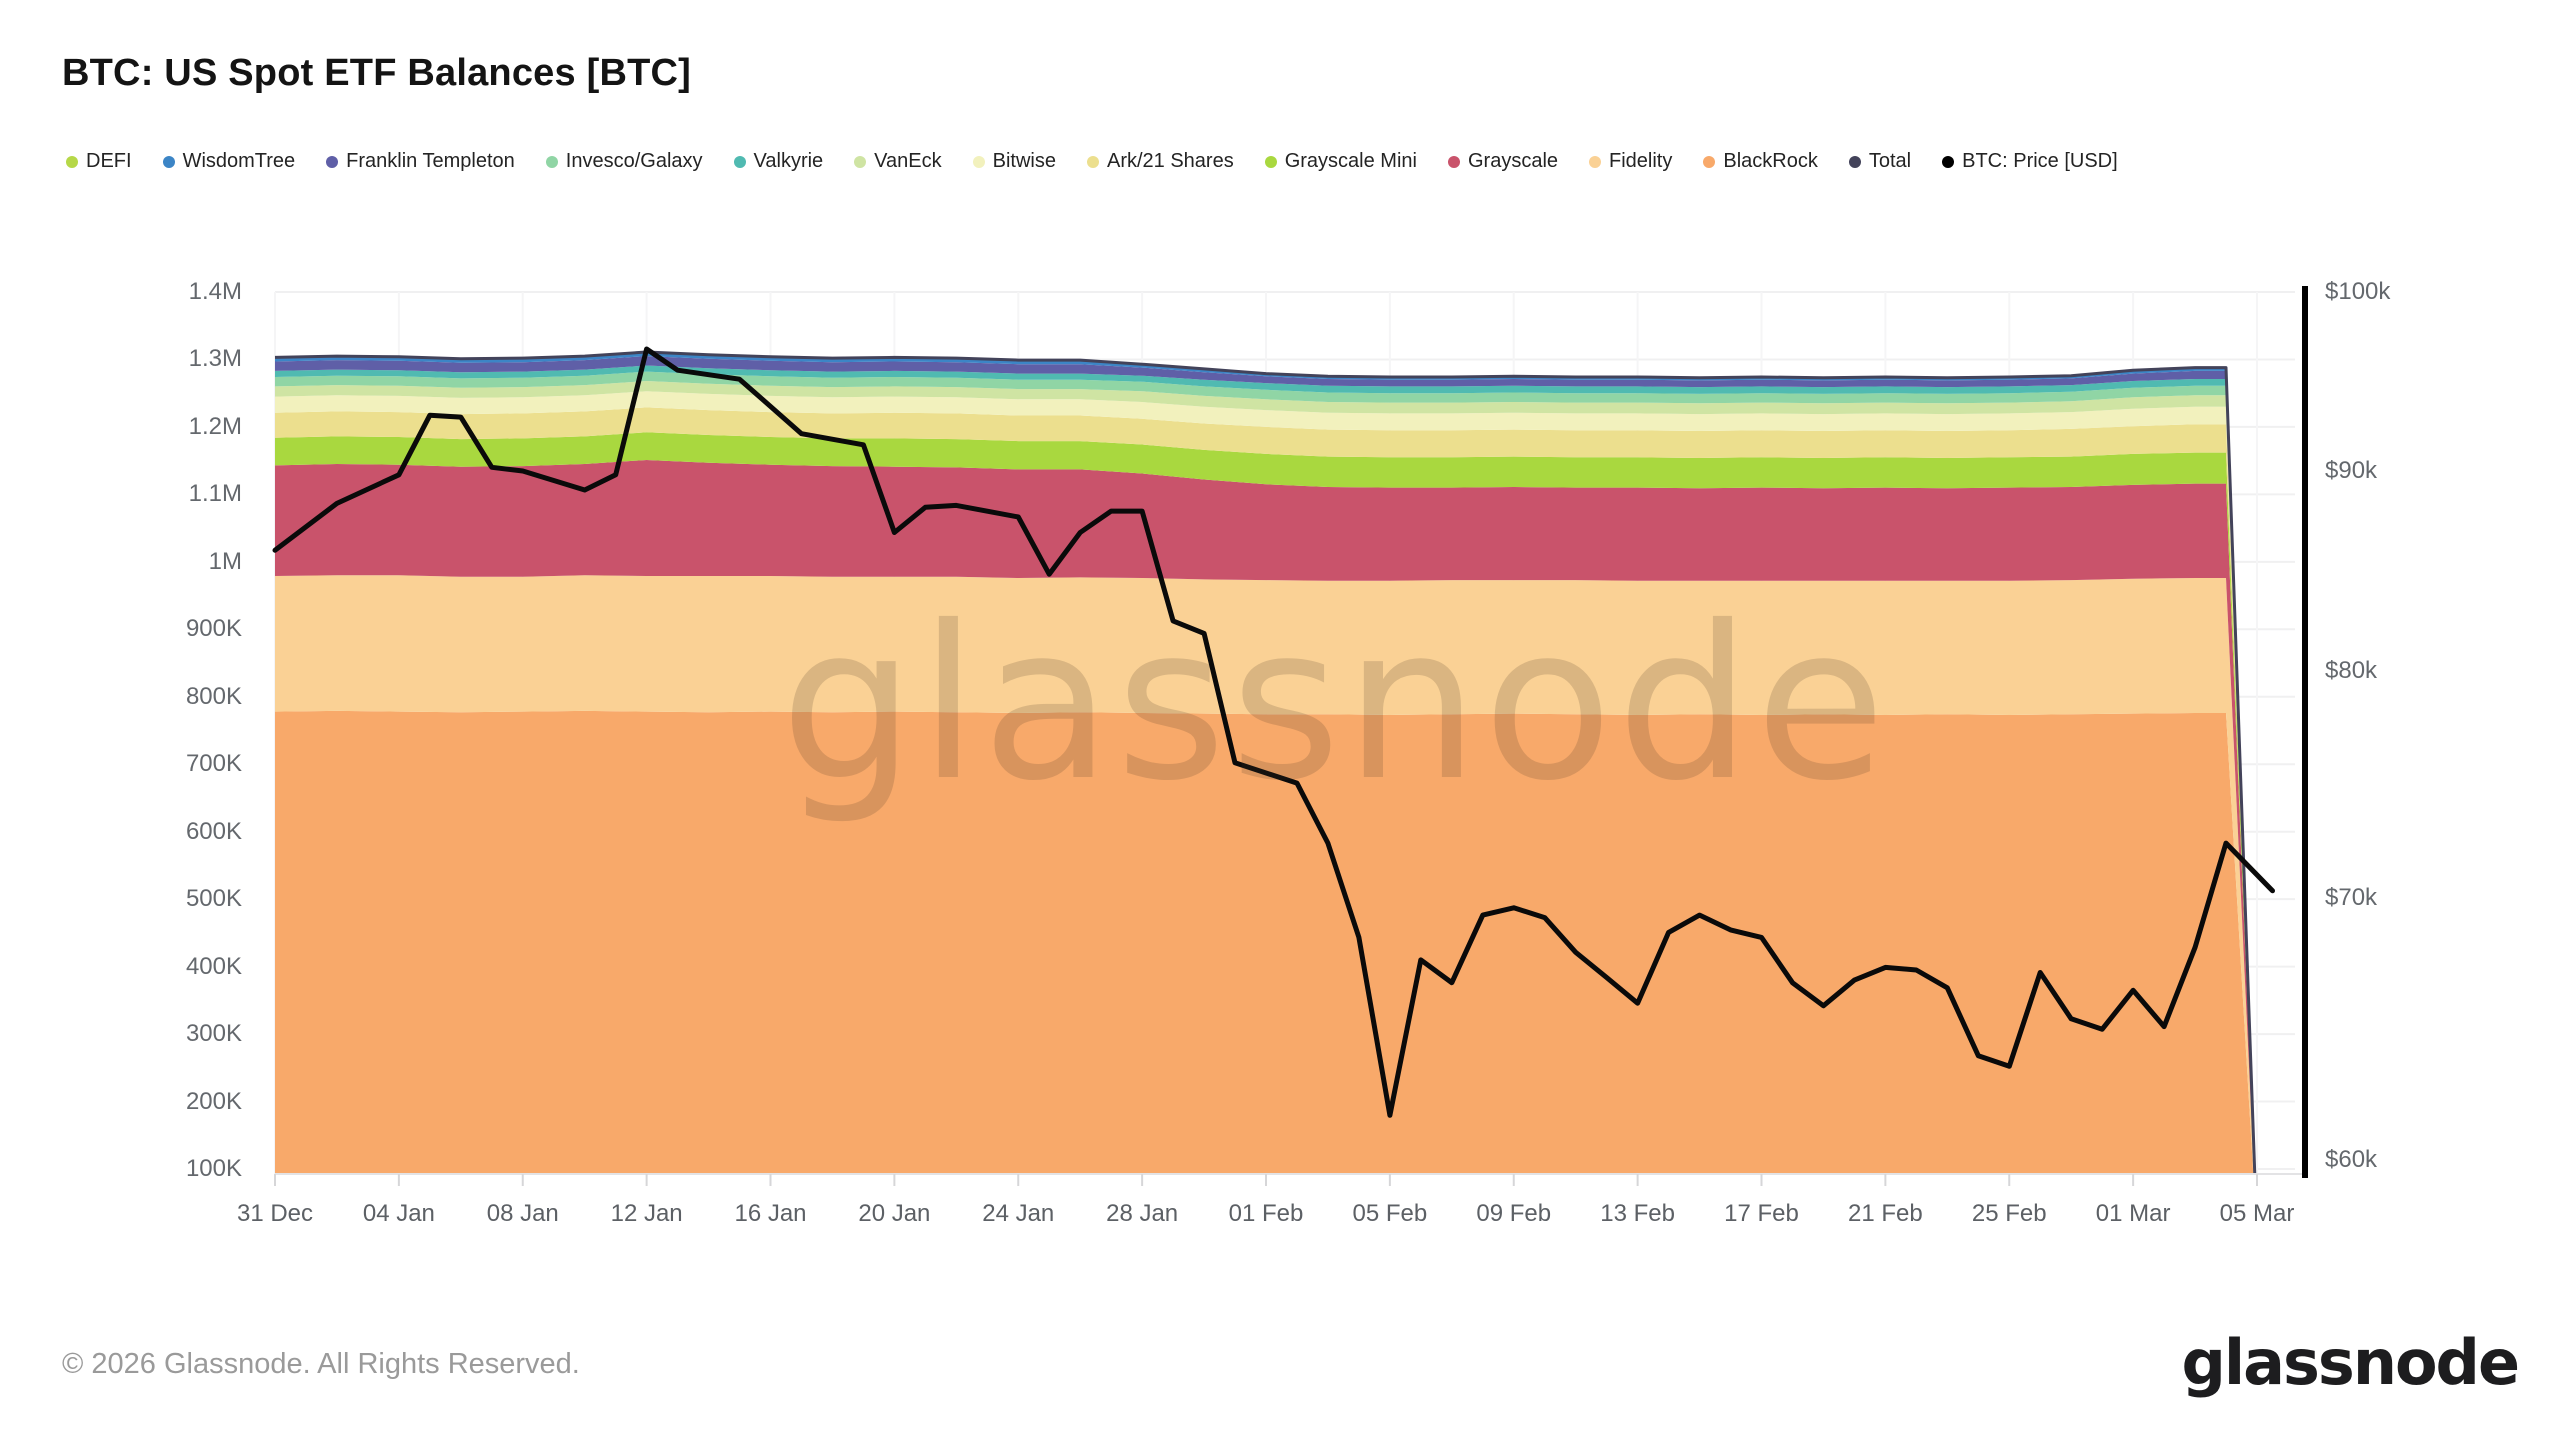 This screenshot has width=2560, height=1440. What do you see at coordinates (1641, 161) in the screenshot?
I see `legend-item-label: Fidelity` at bounding box center [1641, 161].